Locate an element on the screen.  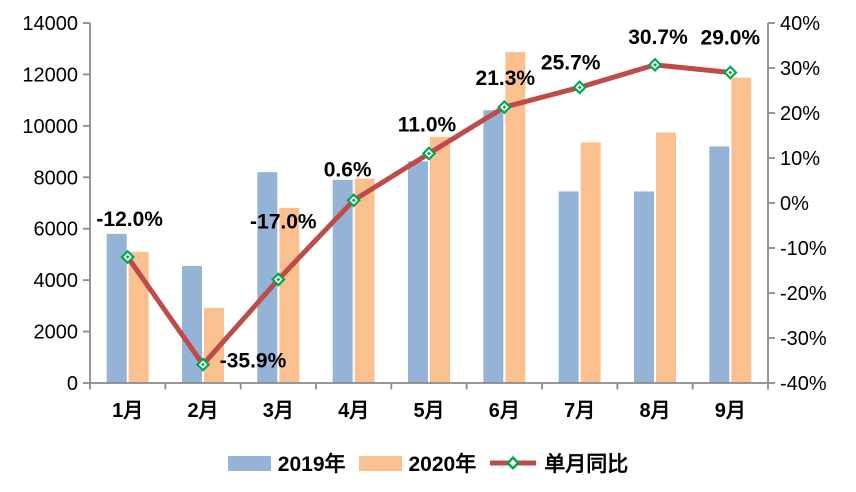
right-axis-tick-label: -10% is located at coordinates (803, 249).